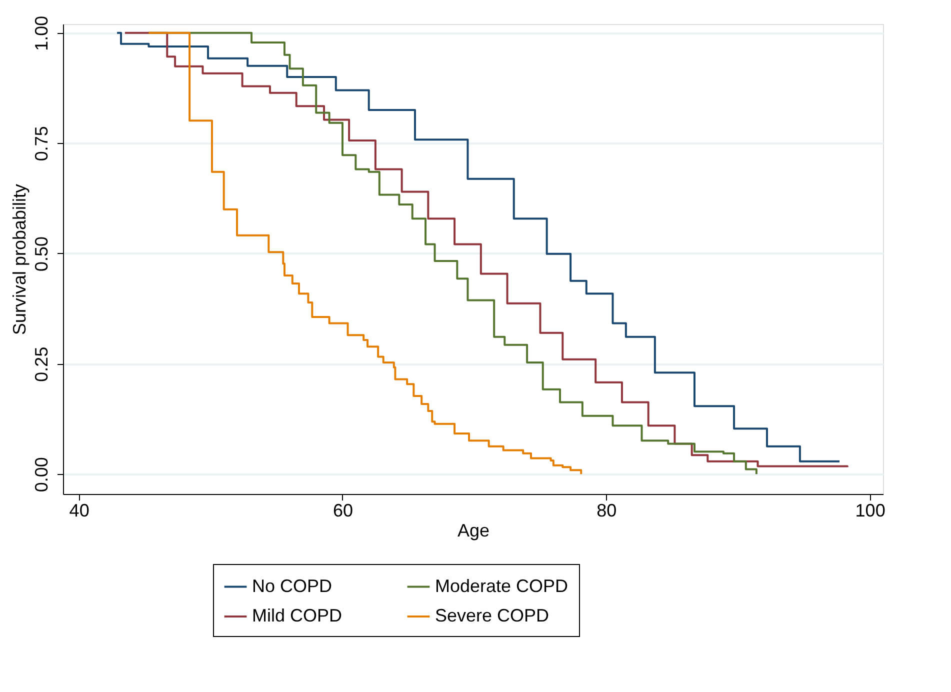 The width and height of the screenshot is (951, 692). I want to click on y-tick-label: 0.00, so click(42, 474).